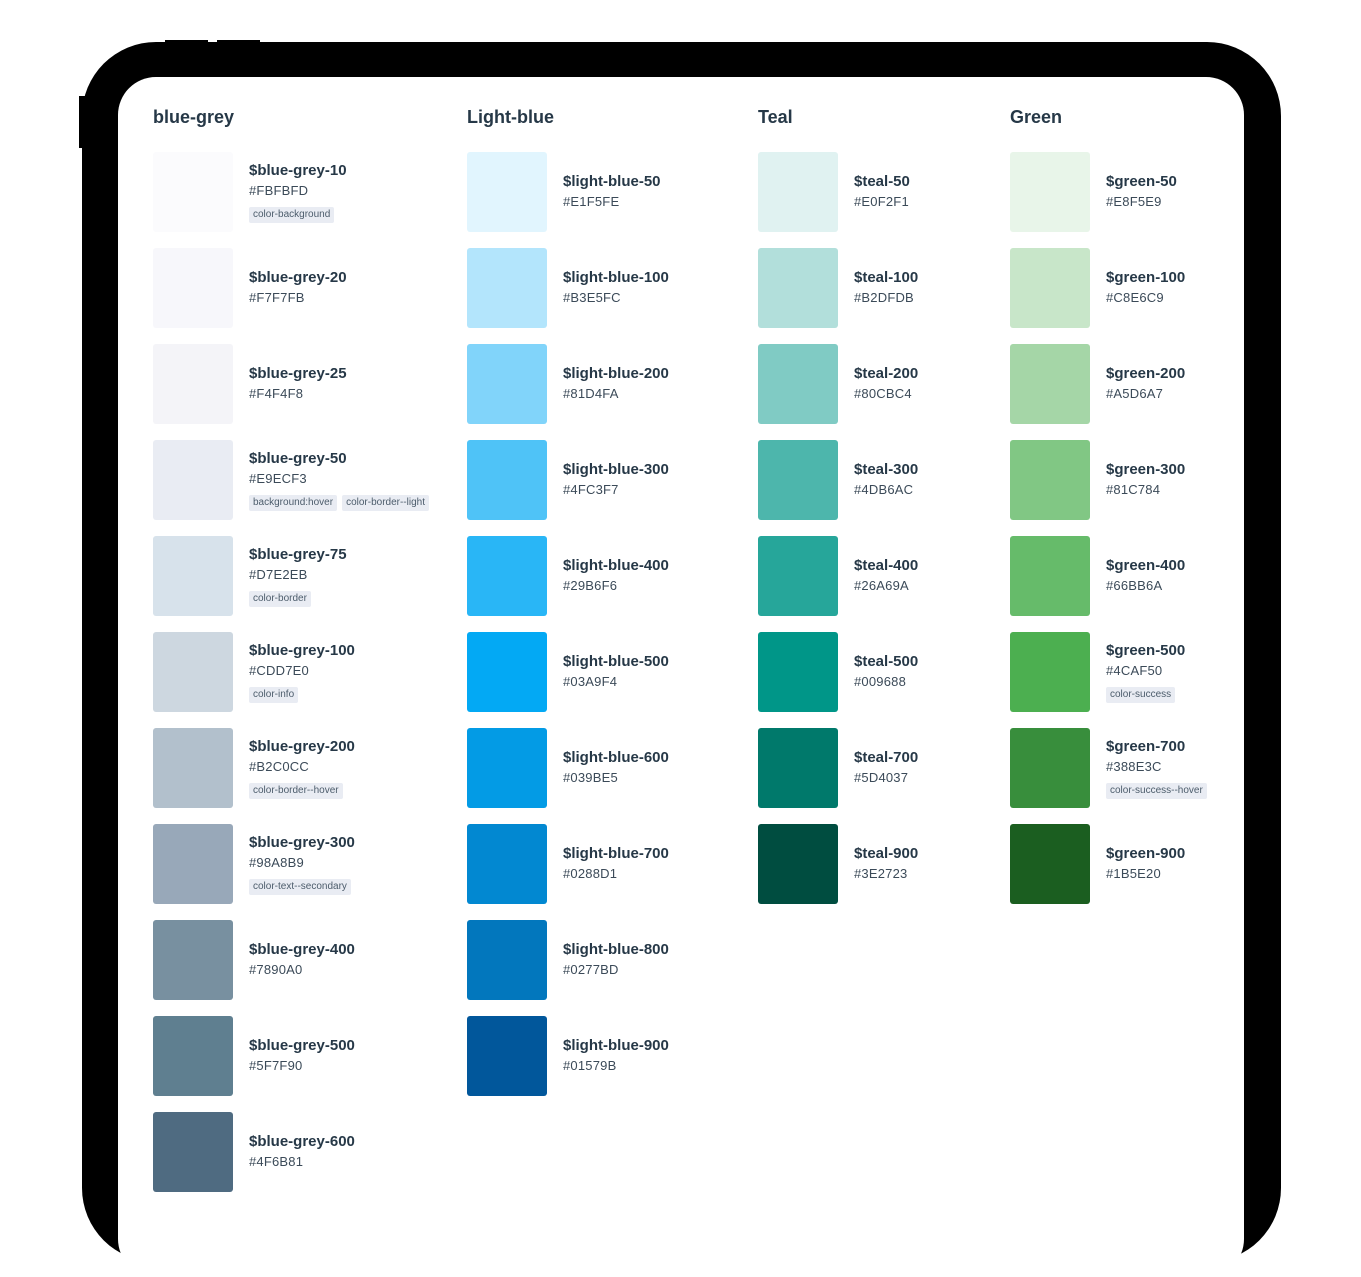 This screenshot has height=1277, width=1361. Describe the element at coordinates (591, 393) in the screenshot. I see `hex-value: #81D4FA` at that location.